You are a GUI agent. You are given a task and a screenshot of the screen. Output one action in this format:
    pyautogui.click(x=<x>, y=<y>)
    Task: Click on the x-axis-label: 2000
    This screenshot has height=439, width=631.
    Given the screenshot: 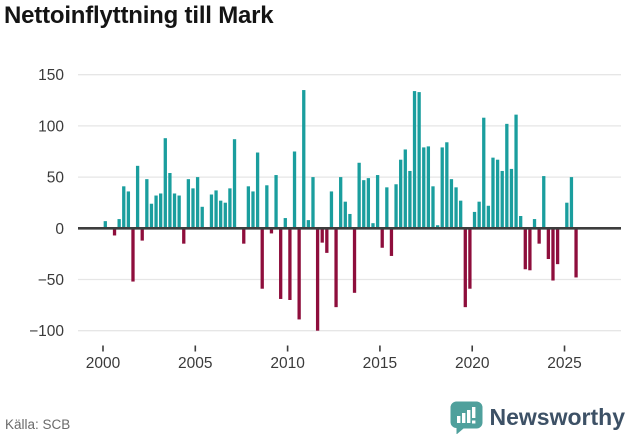 What is the action you would take?
    pyautogui.click(x=103, y=363)
    